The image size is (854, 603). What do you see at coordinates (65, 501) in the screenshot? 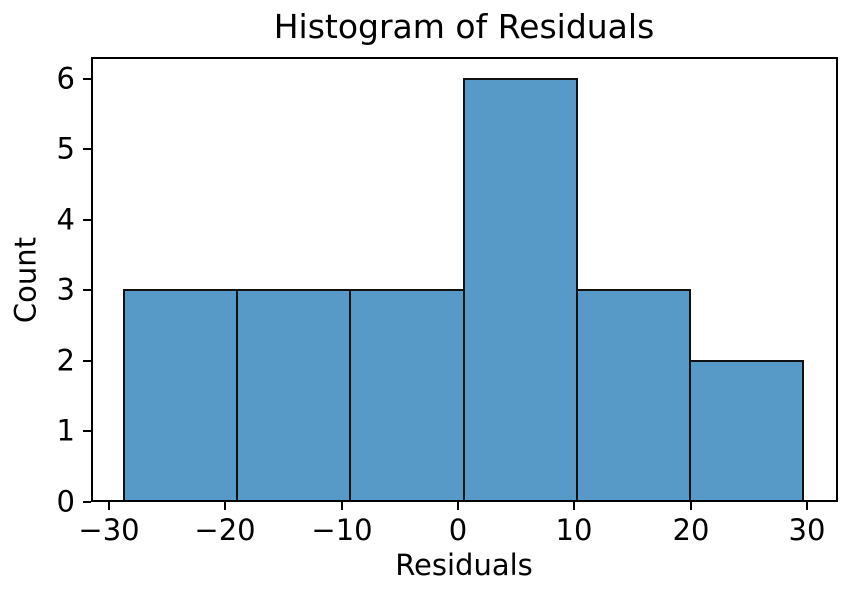
I see `y-tick-label: 0` at bounding box center [65, 501].